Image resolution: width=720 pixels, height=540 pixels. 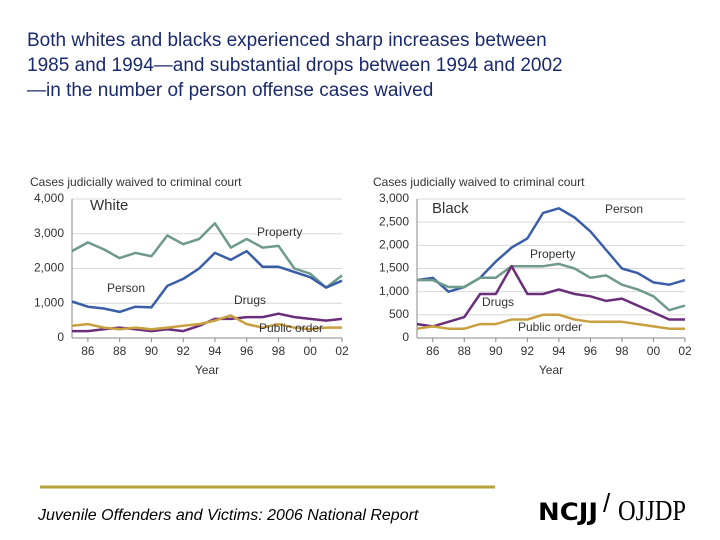 I want to click on y-tick-label: 500, so click(x=399, y=314).